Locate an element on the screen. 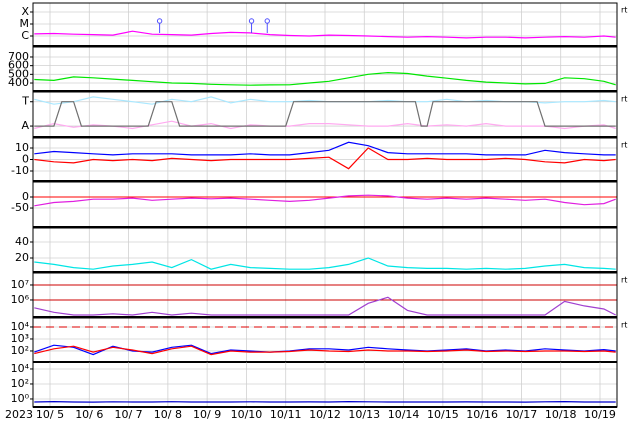  y-tick-label: M is located at coordinates (25, 23).